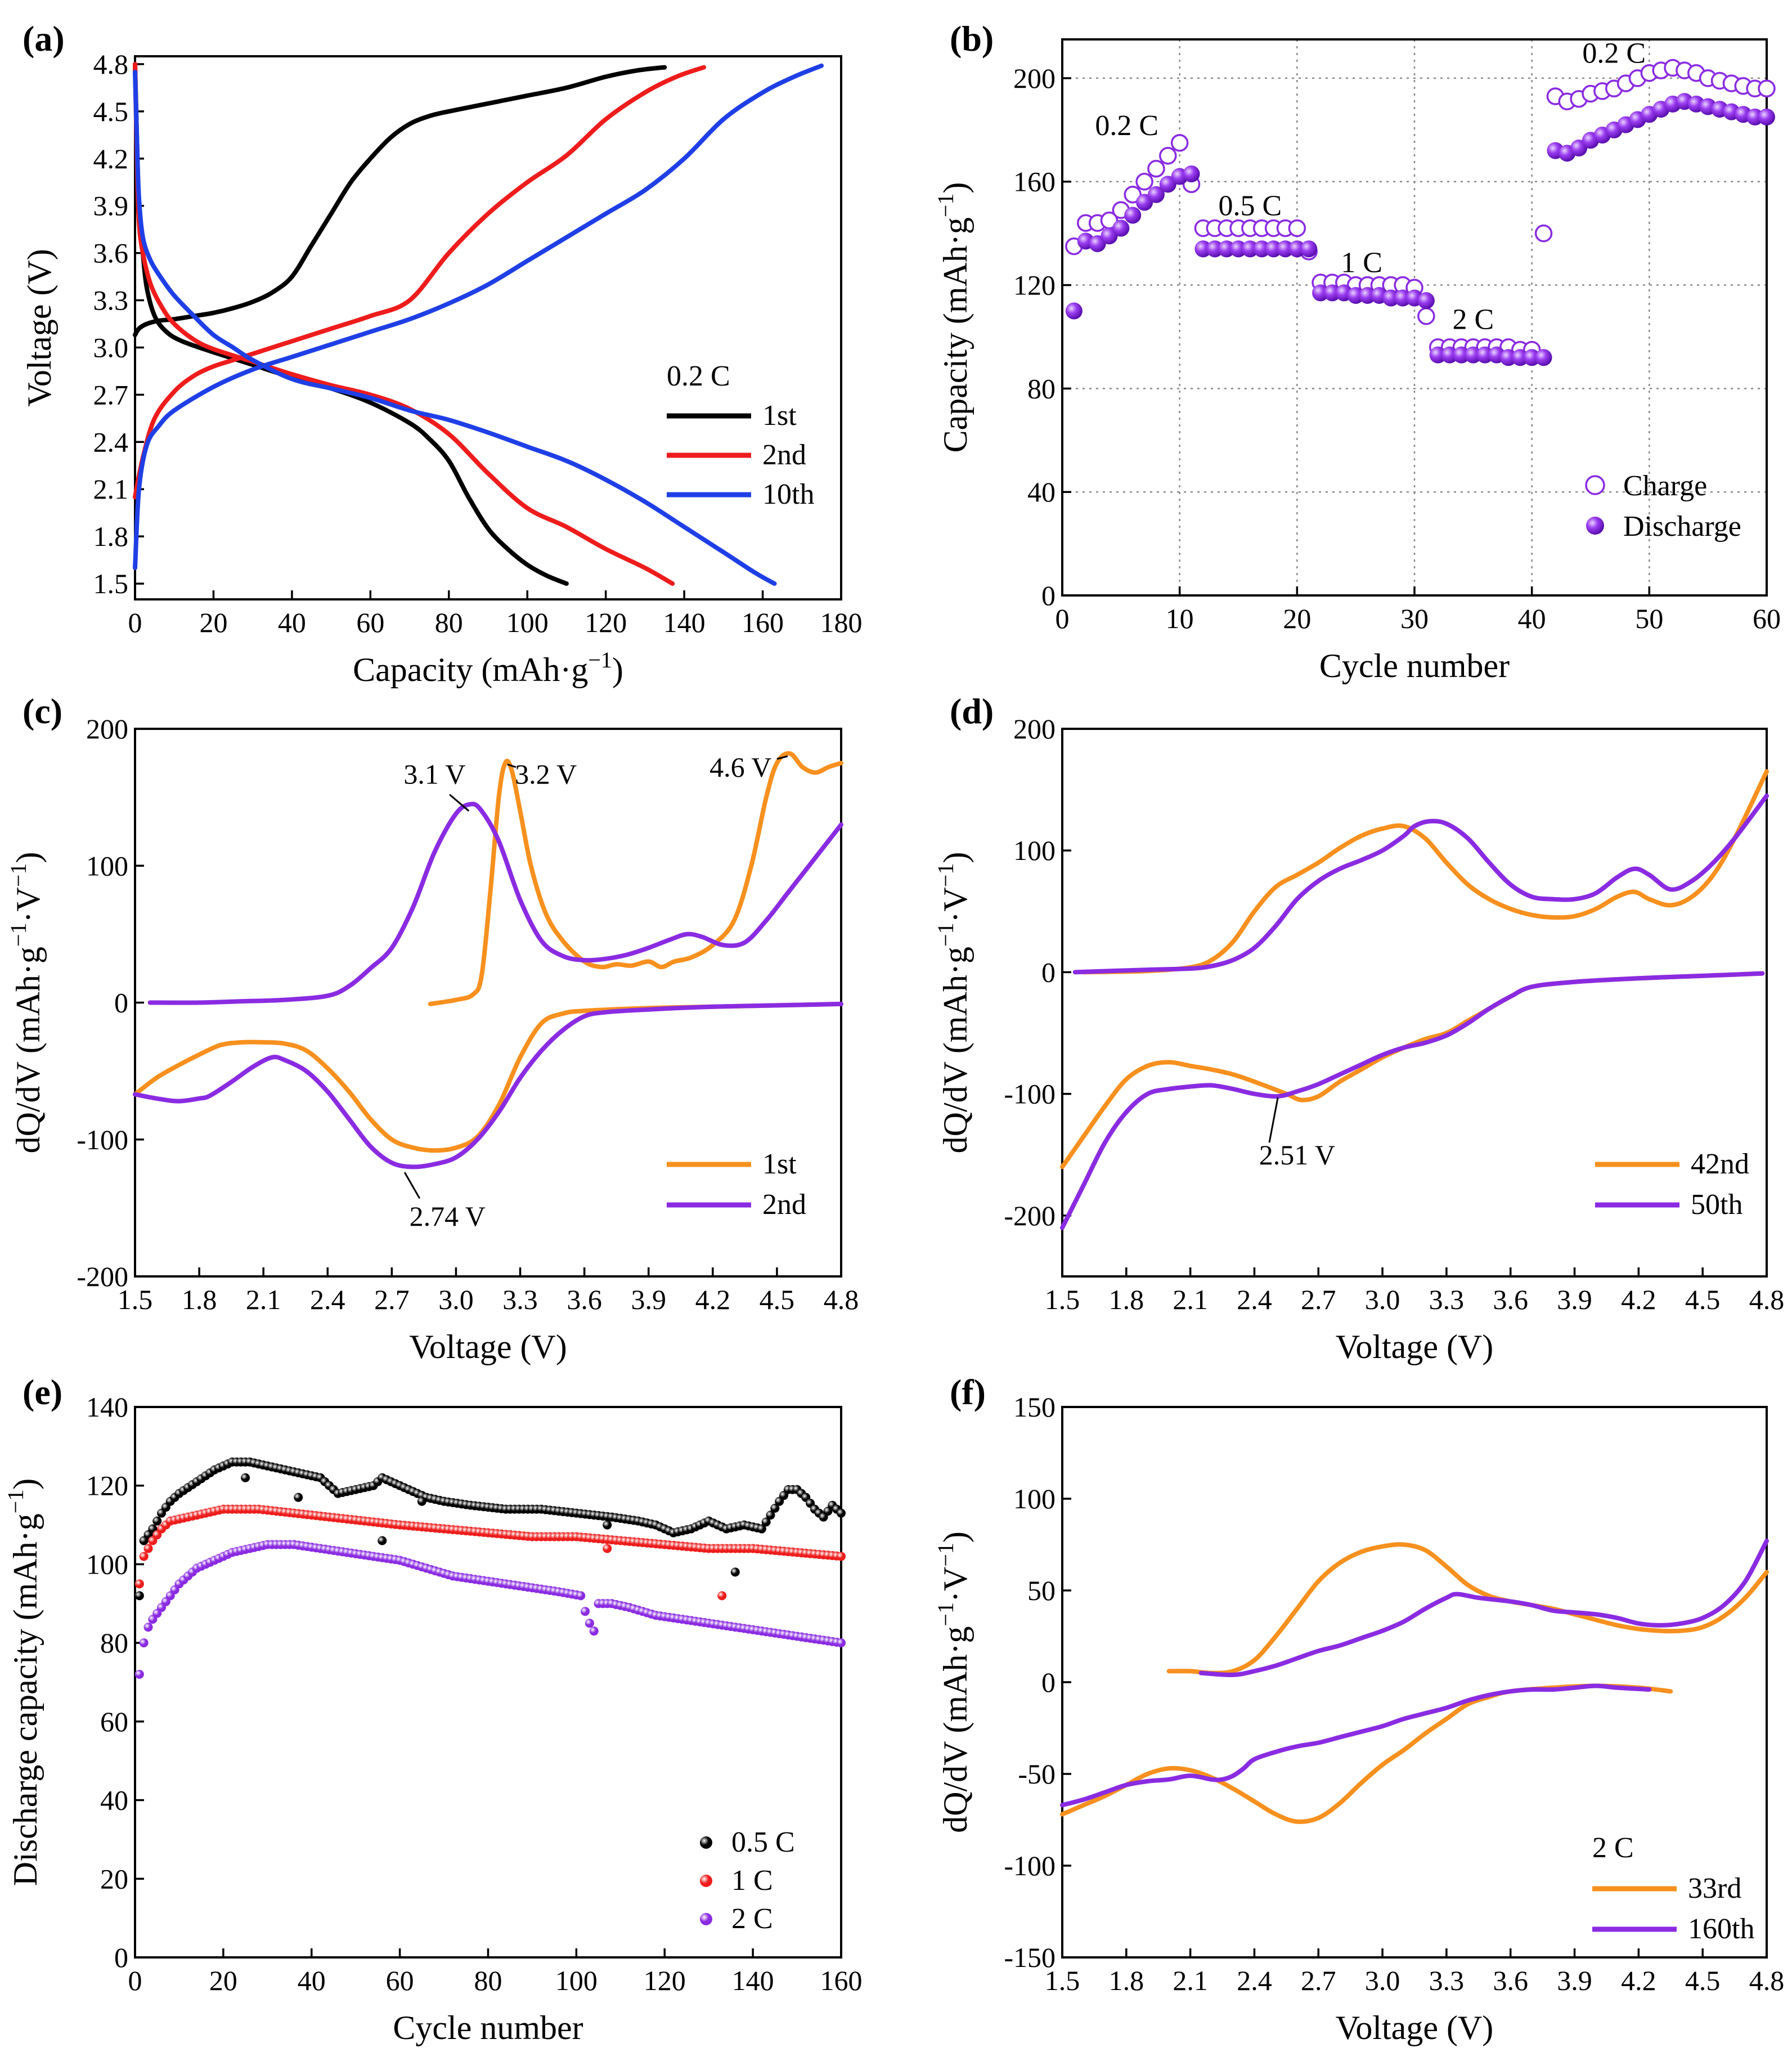 Image resolution: width=1792 pixels, height=2048 pixels. Describe the element at coordinates (1682, 526) in the screenshot. I see `legend-label: Discharge` at that location.